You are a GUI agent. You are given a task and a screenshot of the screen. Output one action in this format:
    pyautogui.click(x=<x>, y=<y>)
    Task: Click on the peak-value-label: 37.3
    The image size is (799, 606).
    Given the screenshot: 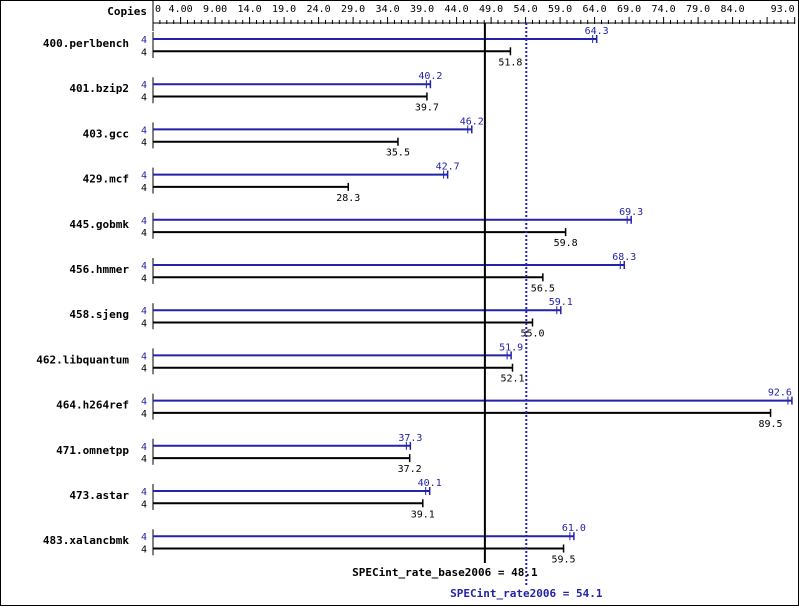 What is the action you would take?
    pyautogui.click(x=410, y=438)
    